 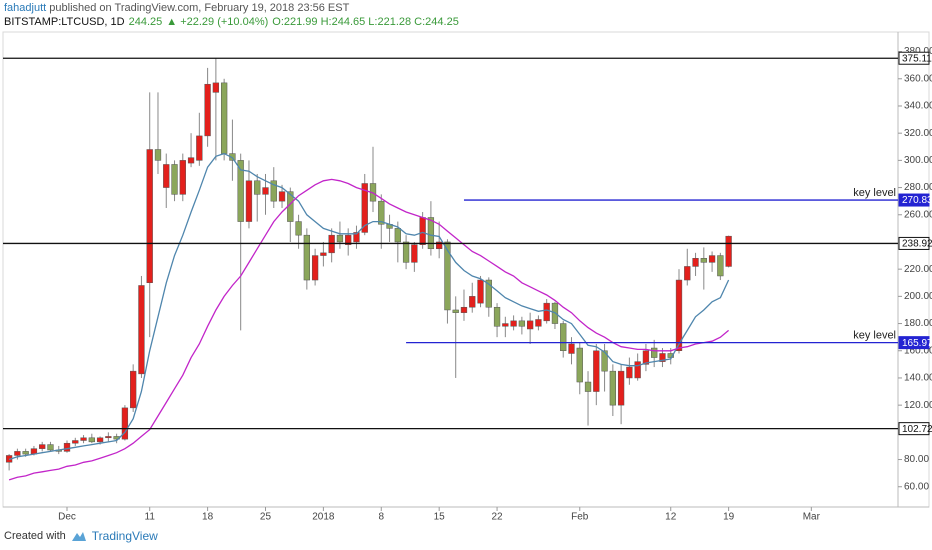 What do you see at coordinates (918, 78) in the screenshot?
I see `y-tick-label: 360.00` at bounding box center [918, 78].